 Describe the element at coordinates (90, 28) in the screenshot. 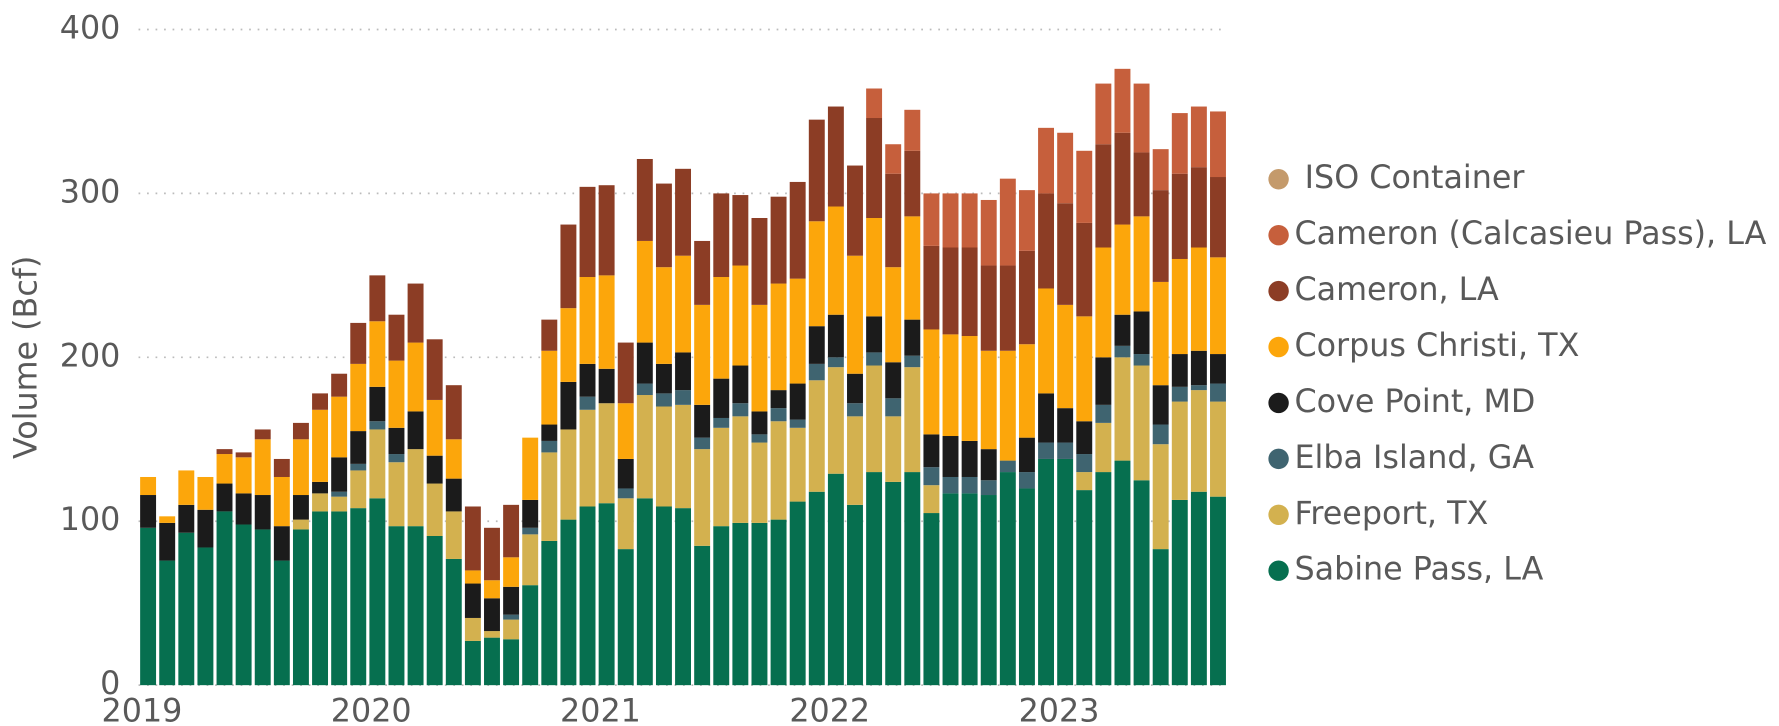

I see `y-tick-label: 400` at that location.